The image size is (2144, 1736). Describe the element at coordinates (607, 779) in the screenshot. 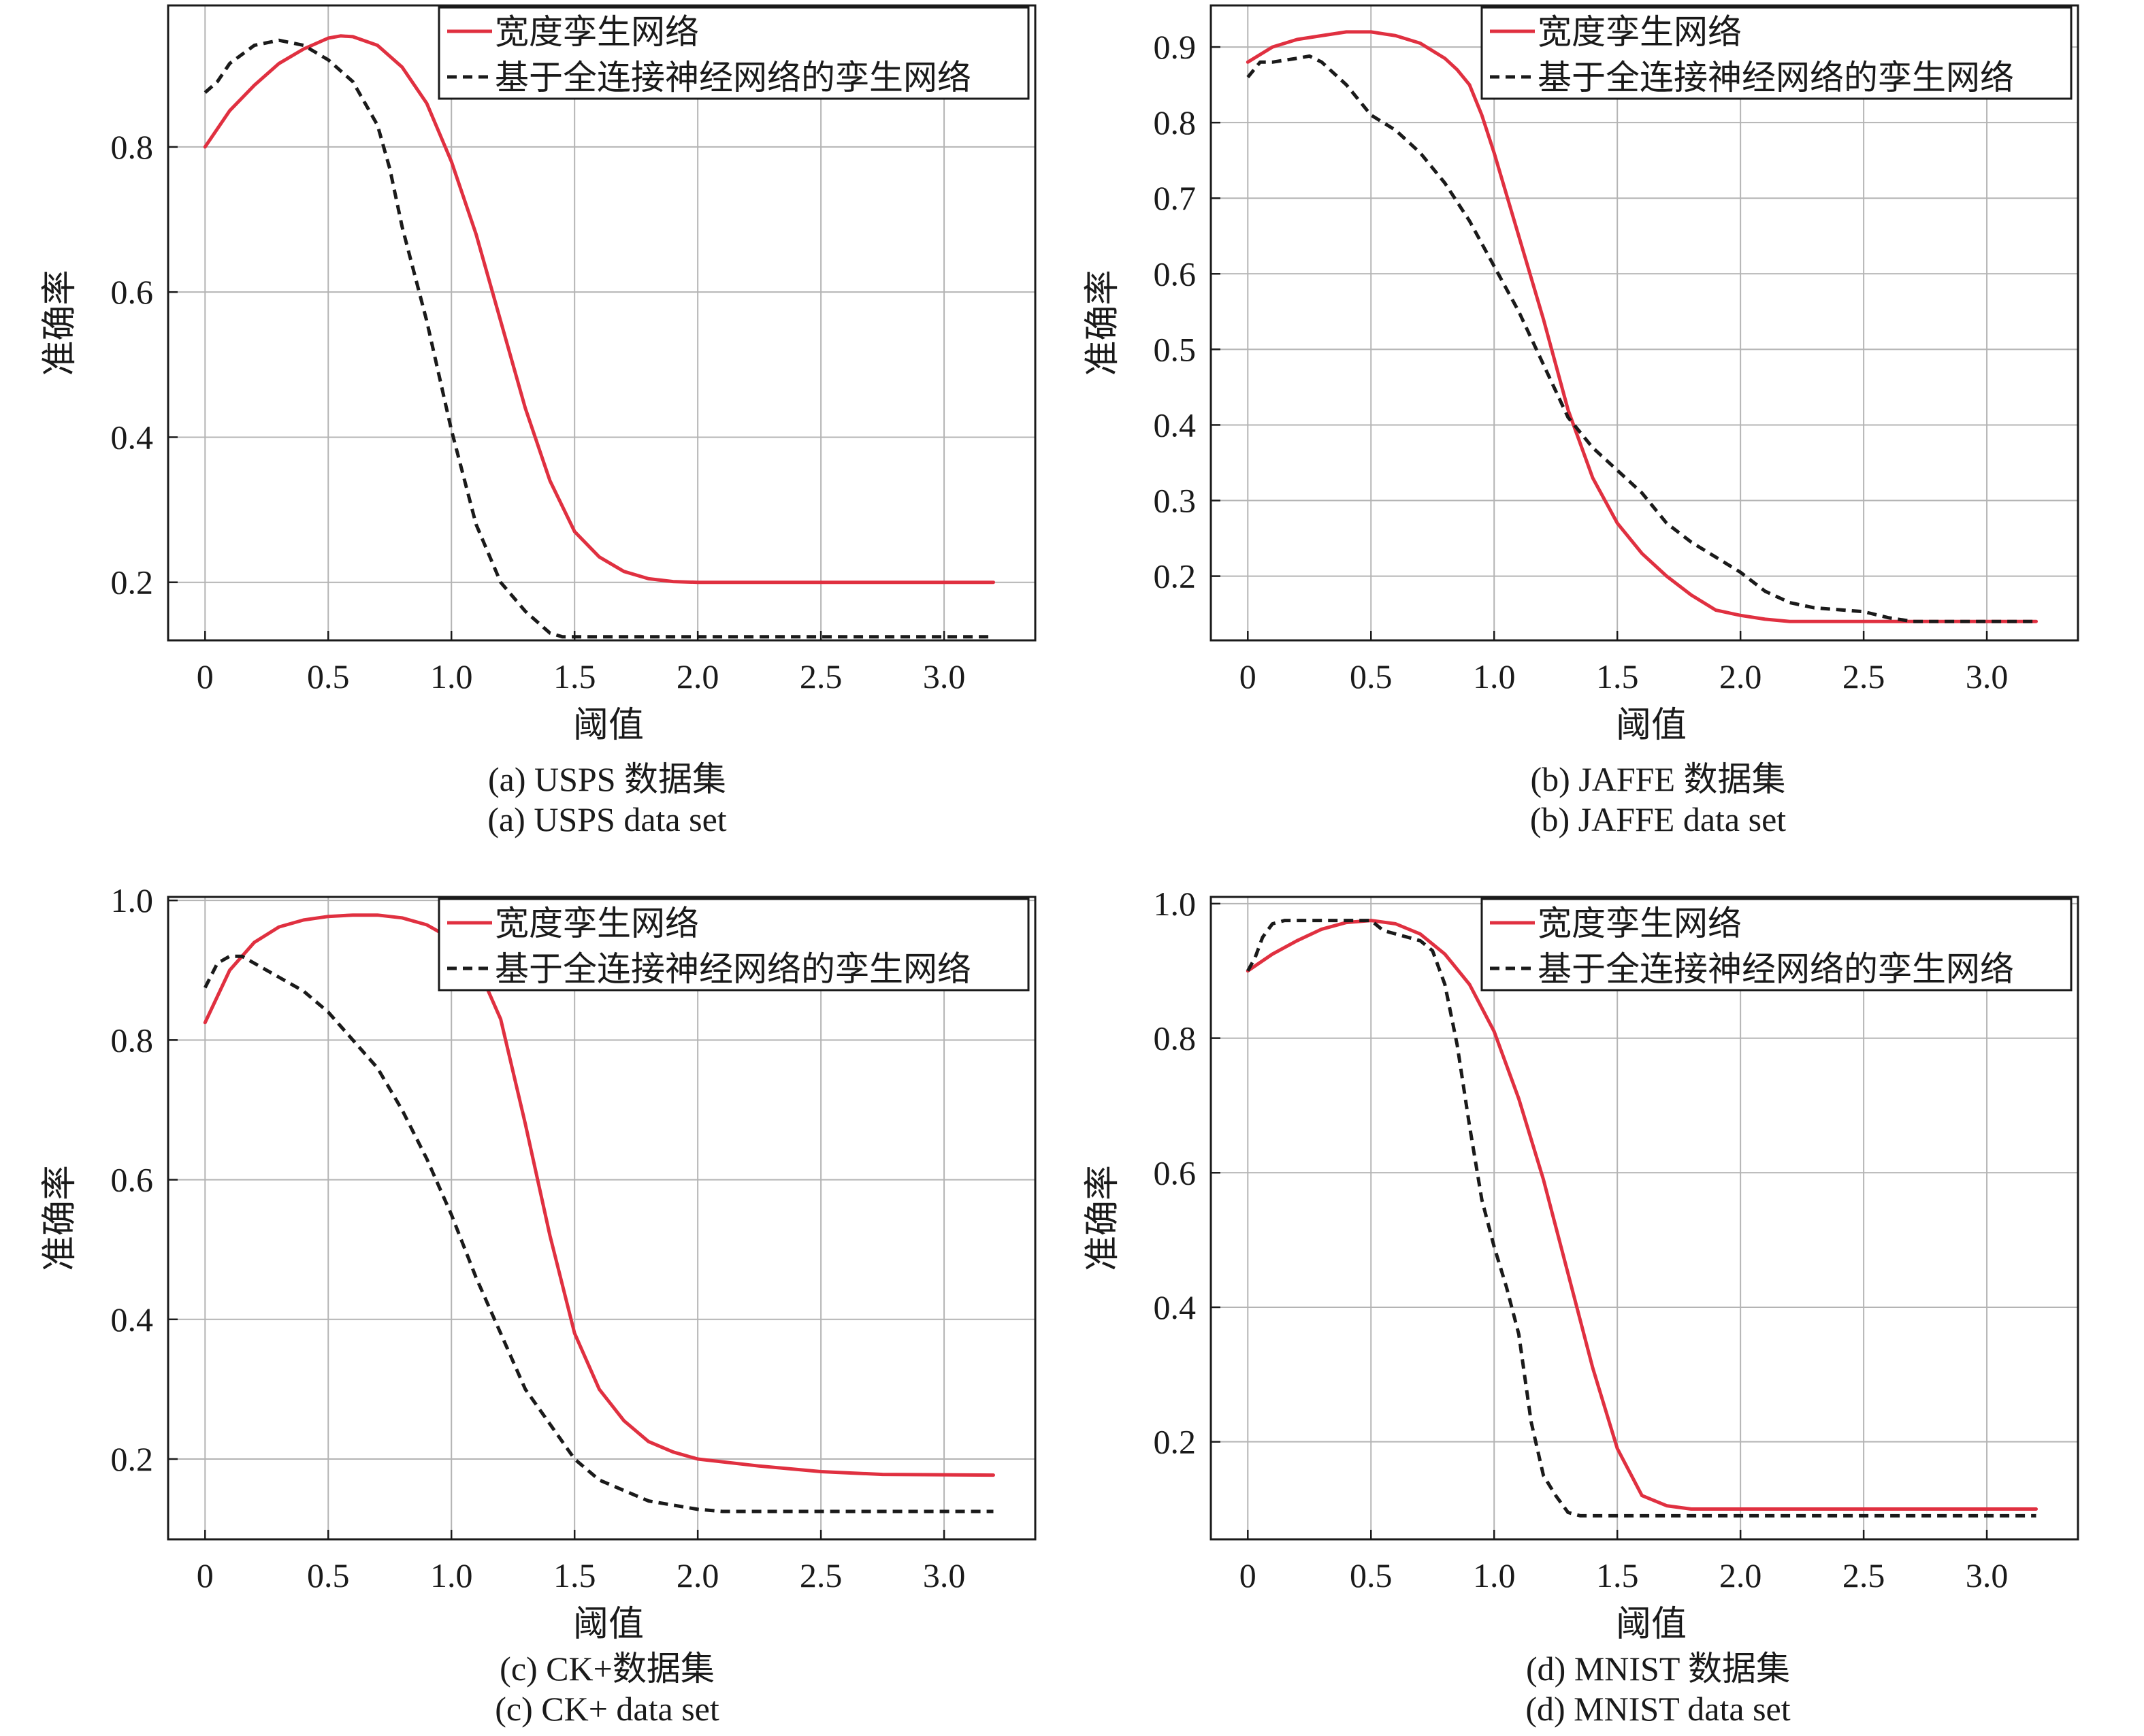

I see `caption-cn-a: (a) USPS 数据集` at that location.